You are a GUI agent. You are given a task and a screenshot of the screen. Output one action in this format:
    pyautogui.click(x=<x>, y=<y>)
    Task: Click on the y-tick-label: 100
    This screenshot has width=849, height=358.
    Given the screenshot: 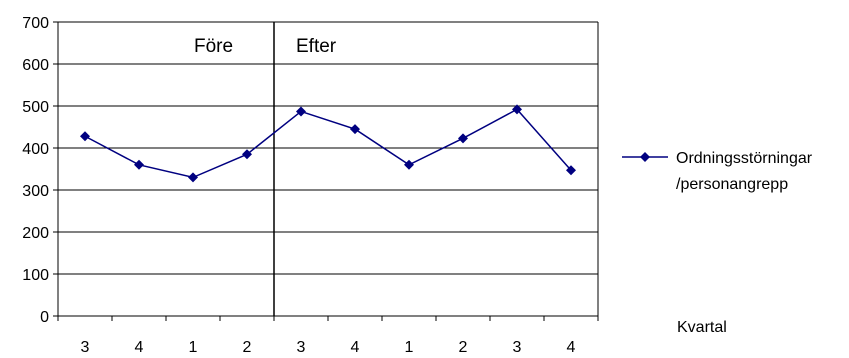 What is the action you would take?
    pyautogui.click(x=35, y=275)
    